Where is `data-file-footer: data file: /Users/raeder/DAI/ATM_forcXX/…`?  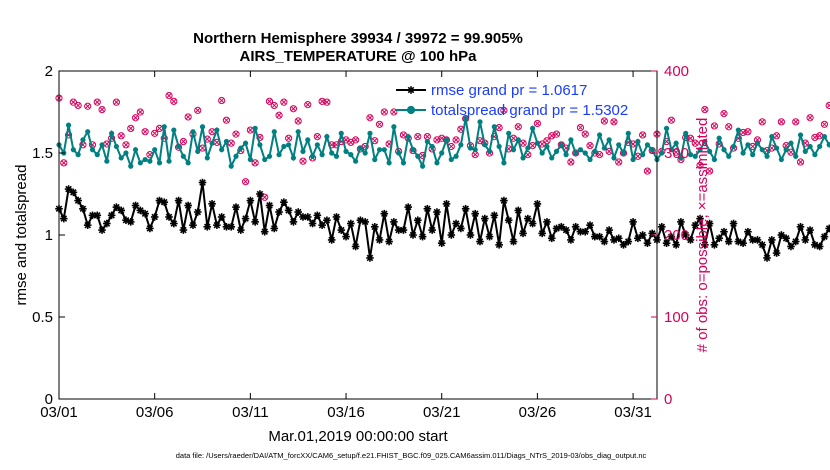 data-file-footer: data file: /Users/raeder/DAI/ATM_forcXX/… is located at coordinates (411, 455).